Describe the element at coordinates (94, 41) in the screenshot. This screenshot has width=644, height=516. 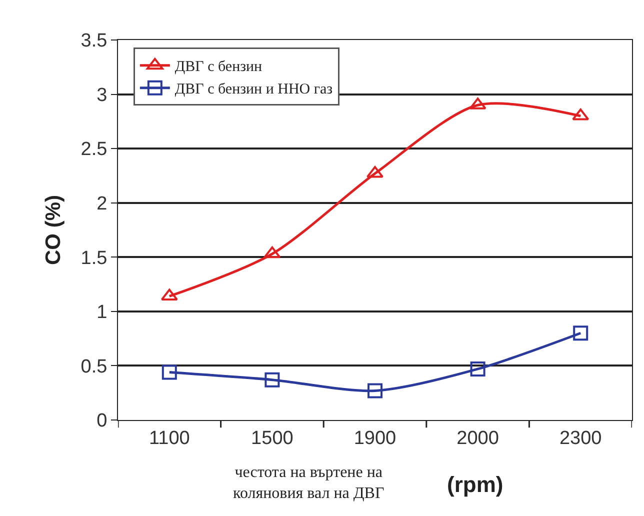
I see `y-tick-label: 3.5` at that location.